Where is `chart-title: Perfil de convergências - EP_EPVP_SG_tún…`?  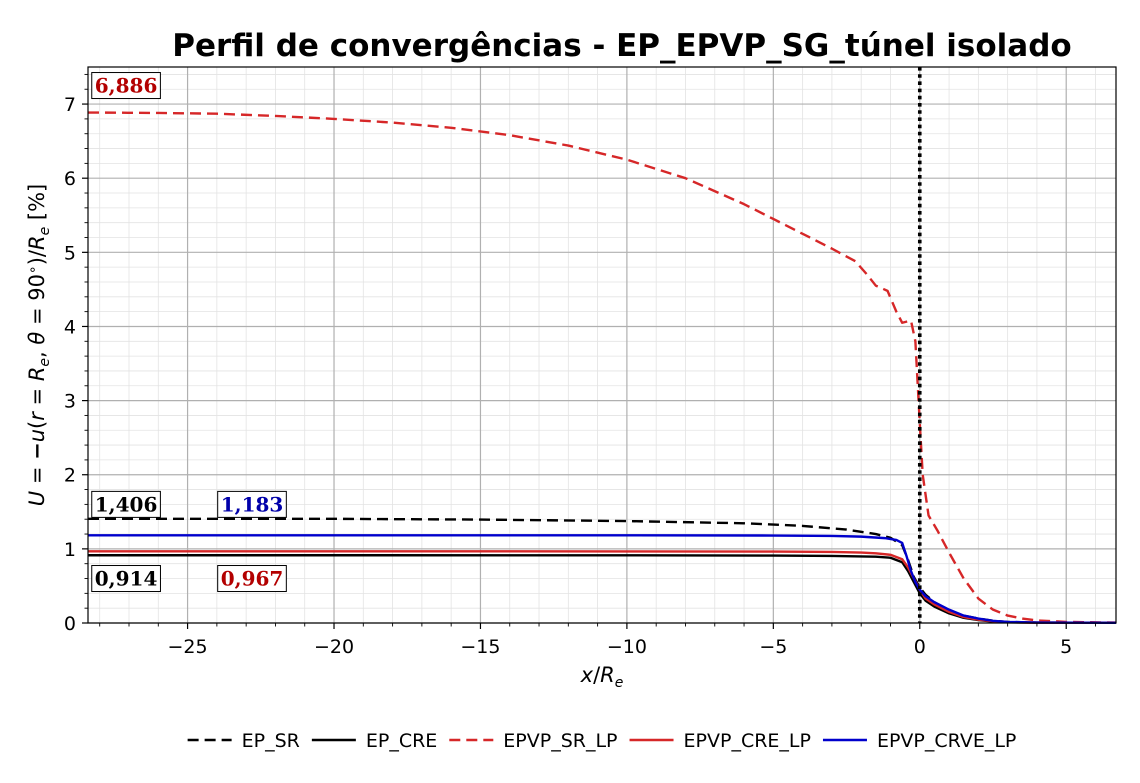
chart-title: Perfil de convergências - EP_EPVP_SG_tún… is located at coordinates (621, 46).